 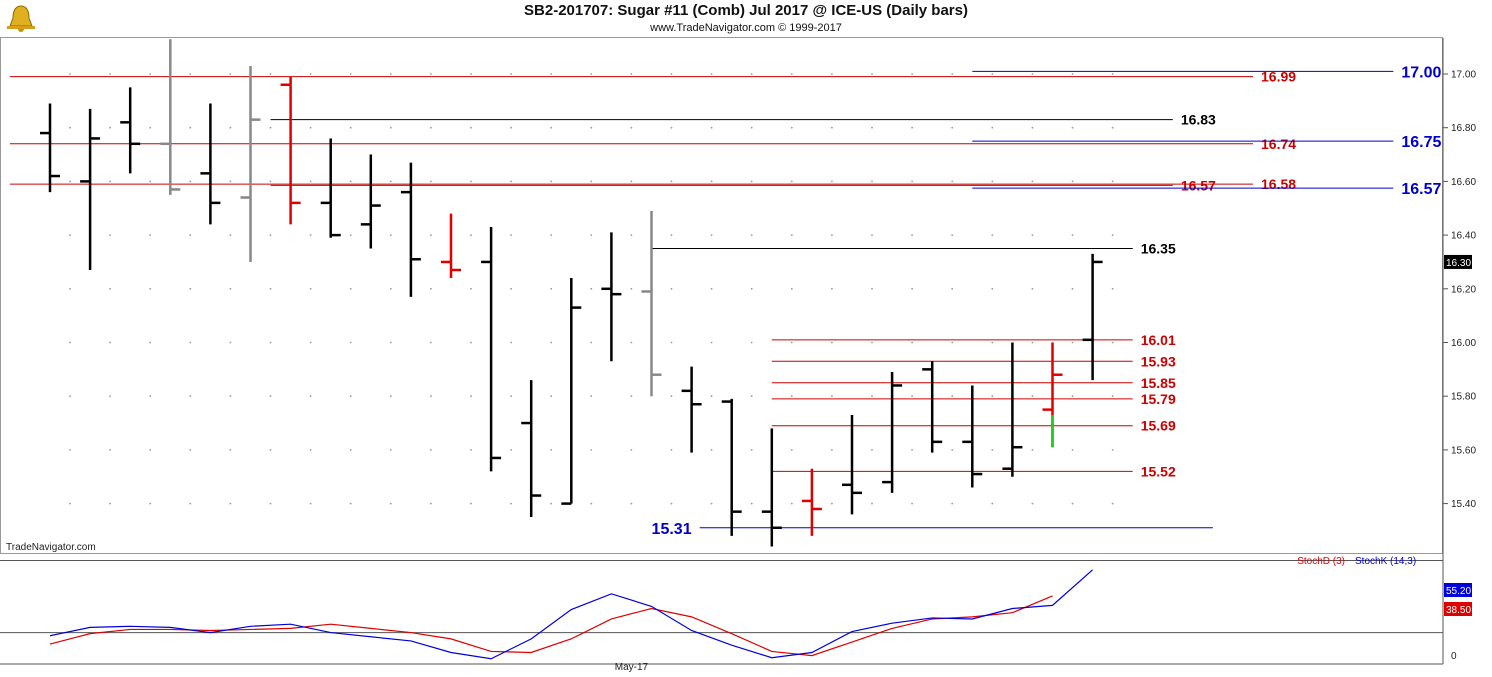 I want to click on y-axis-tick-label: 17.00, so click(x=1463, y=75).